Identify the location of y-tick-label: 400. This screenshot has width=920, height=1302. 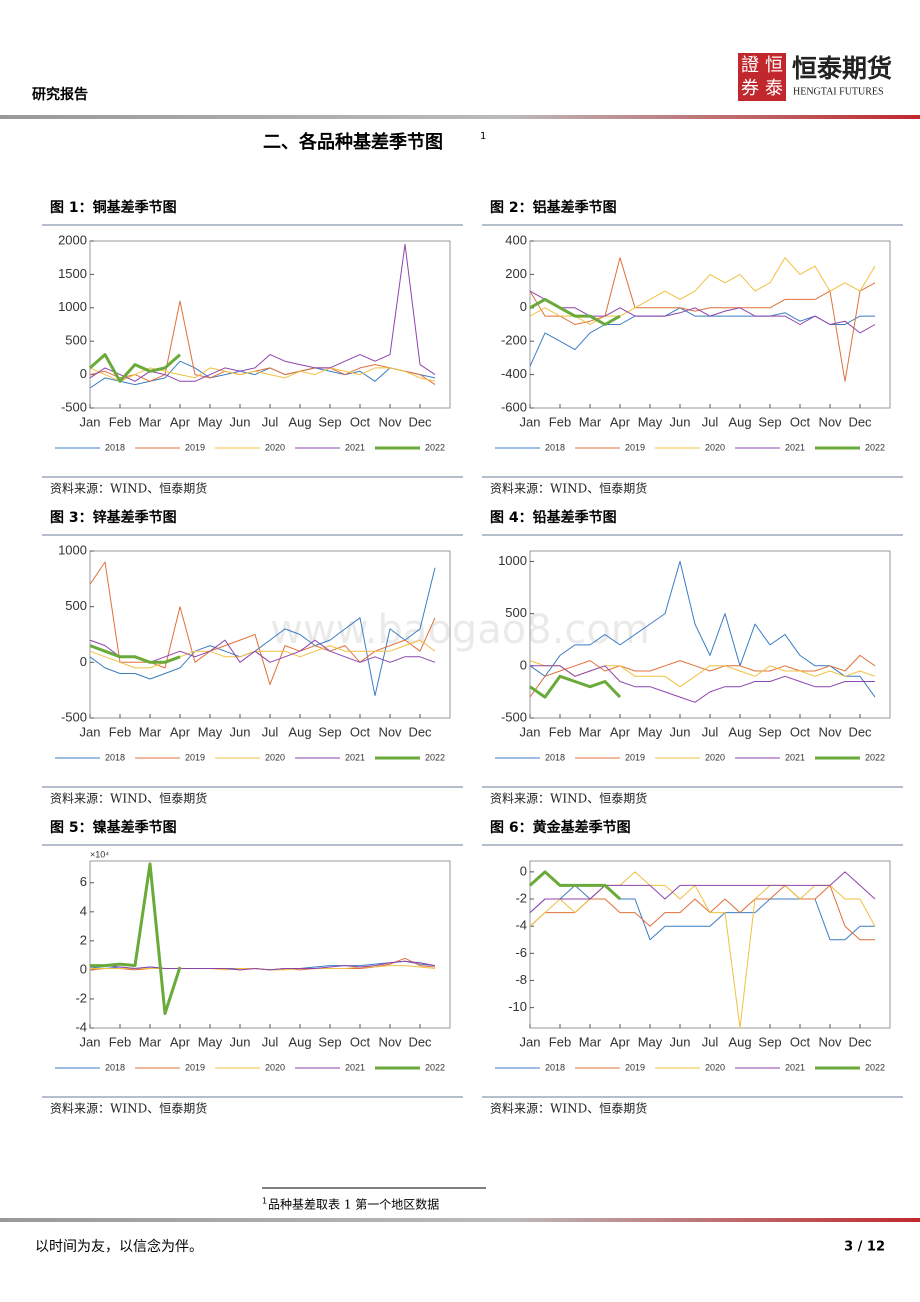
(516, 239).